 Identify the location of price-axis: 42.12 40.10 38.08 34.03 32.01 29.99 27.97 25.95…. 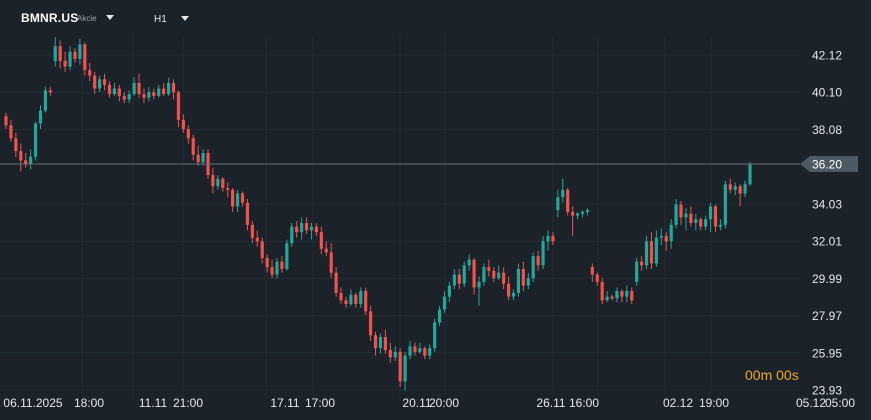
(827, 223).